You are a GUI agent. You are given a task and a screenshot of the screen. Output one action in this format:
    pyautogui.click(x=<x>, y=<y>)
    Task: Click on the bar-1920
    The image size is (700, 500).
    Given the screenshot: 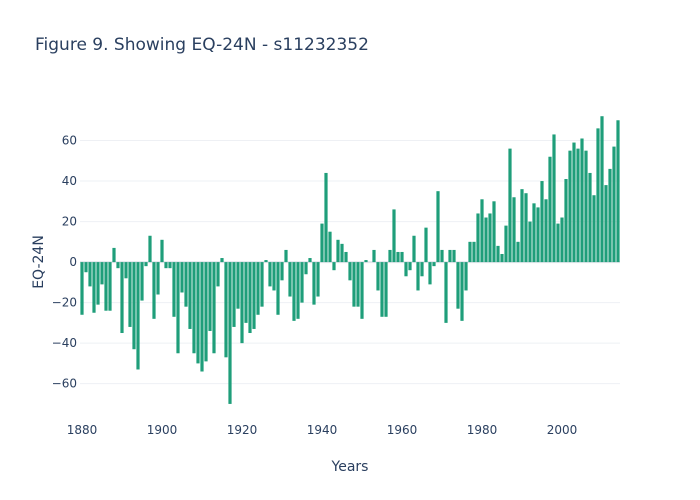 What is the action you would take?
    pyautogui.click(x=242, y=303)
    